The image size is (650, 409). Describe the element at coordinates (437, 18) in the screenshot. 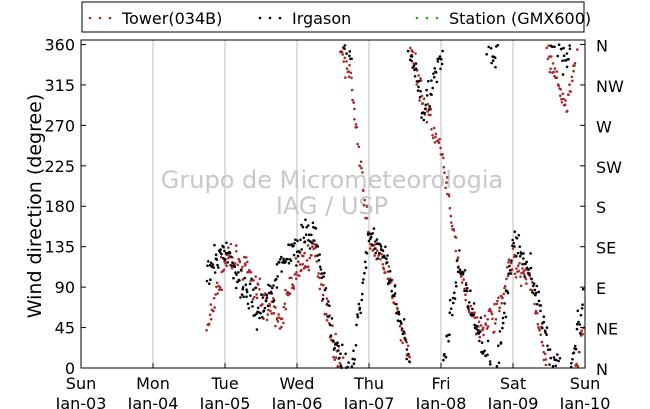

I see `legend-marker` at that location.